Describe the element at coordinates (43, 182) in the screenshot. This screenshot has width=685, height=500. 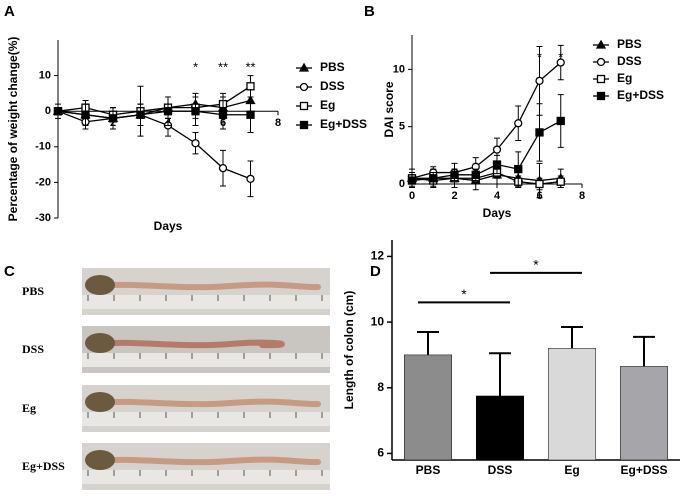
I see `y-tick-label: -20` at that location.